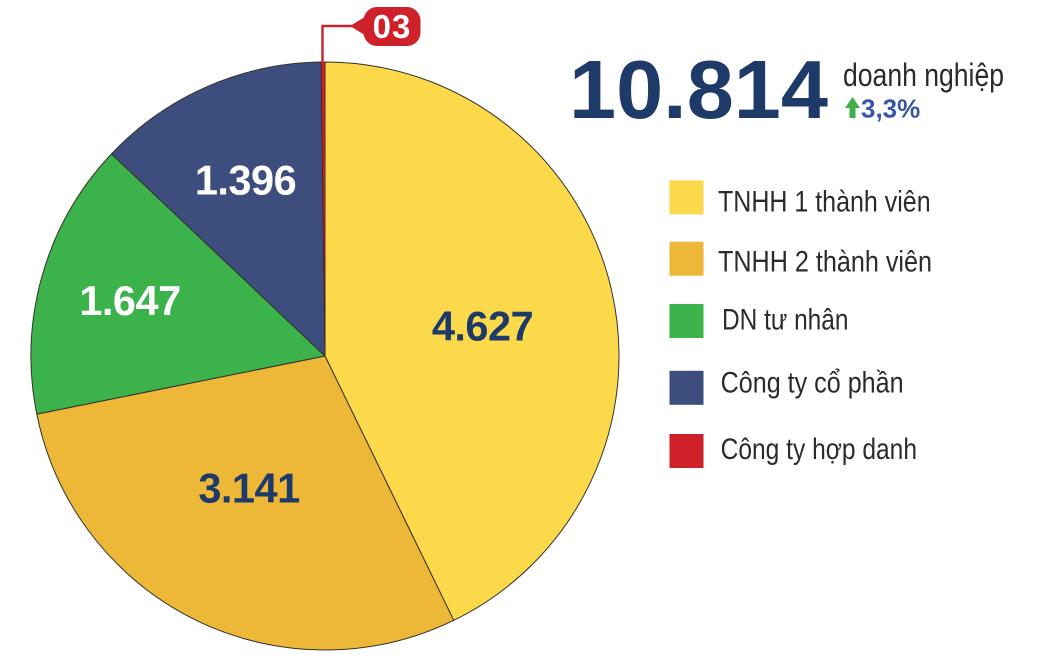  I want to click on svg-text: Công ty hợp danh, so click(819, 449).